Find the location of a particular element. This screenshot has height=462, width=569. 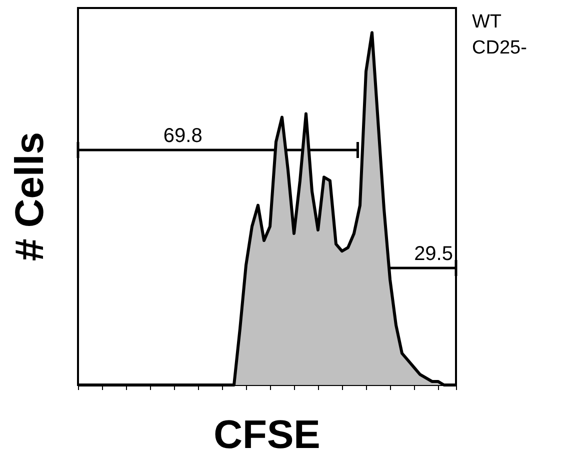

text: CD25- is located at coordinates (499, 48).